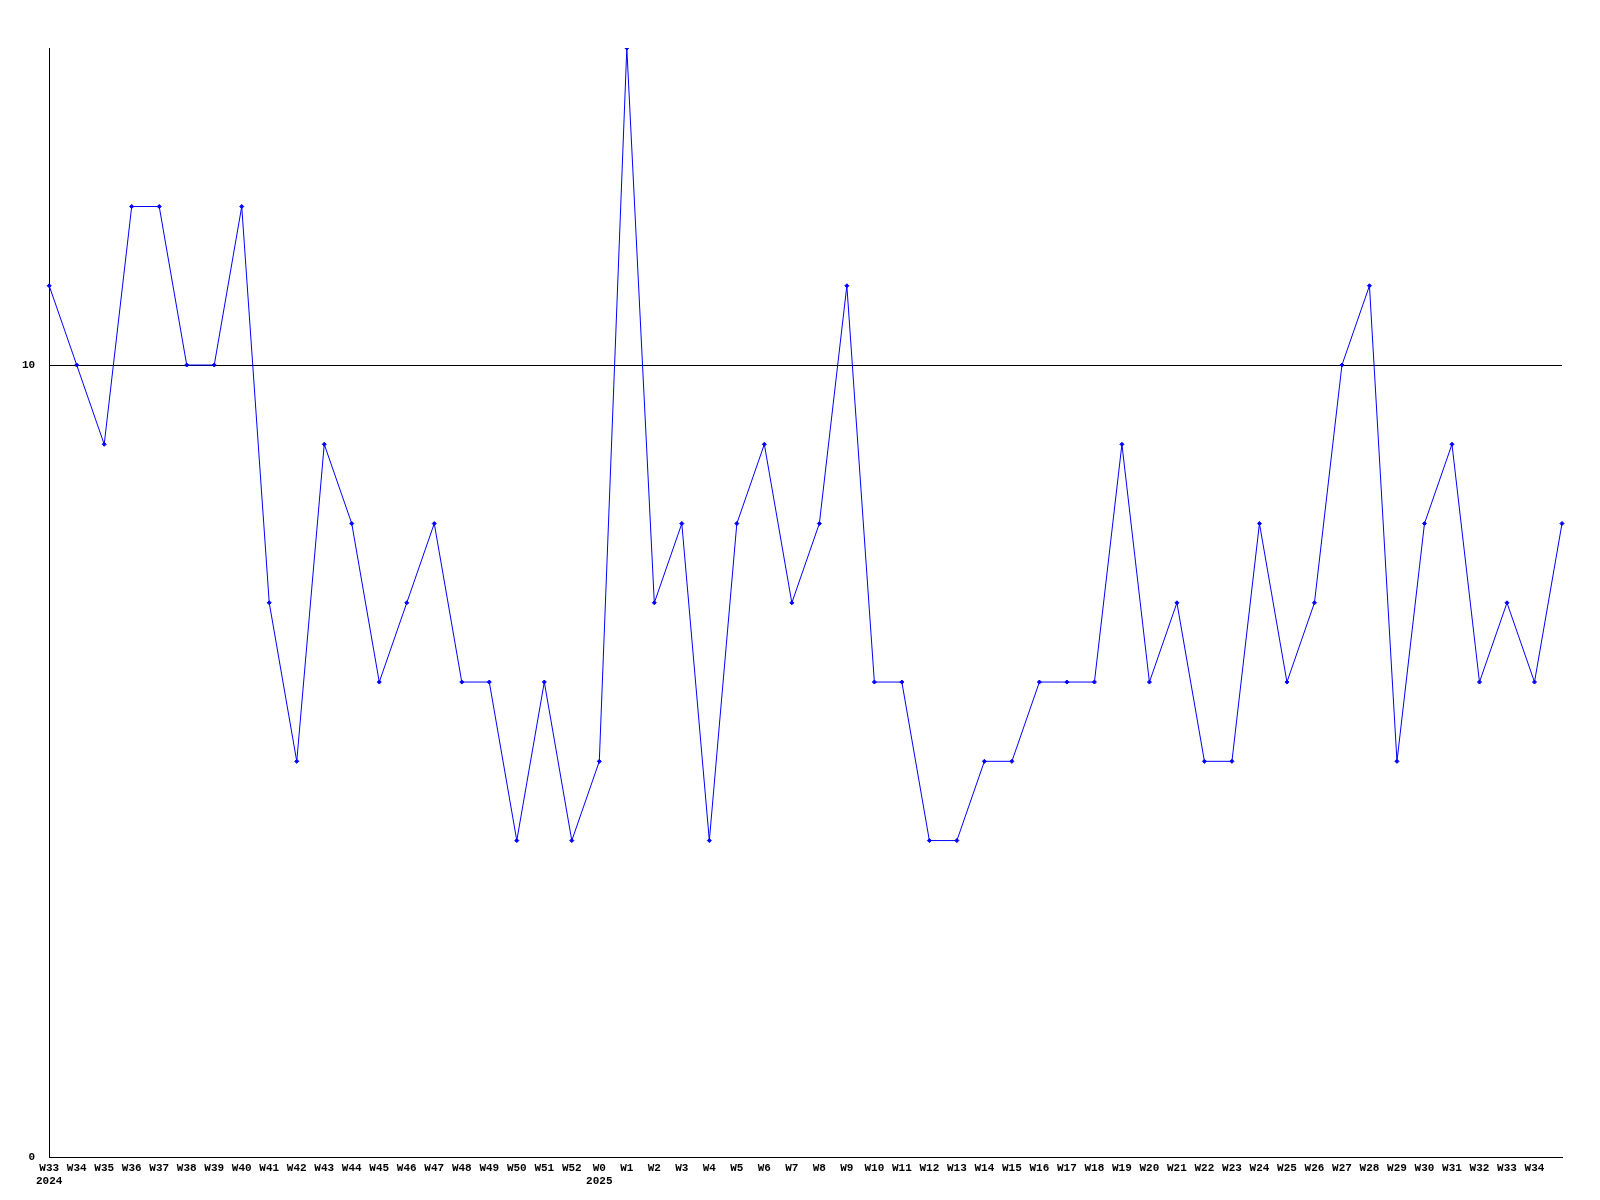 The height and width of the screenshot is (1200, 1600). Describe the element at coordinates (764, 1167) in the screenshot. I see `x-tick-label: W6` at that location.